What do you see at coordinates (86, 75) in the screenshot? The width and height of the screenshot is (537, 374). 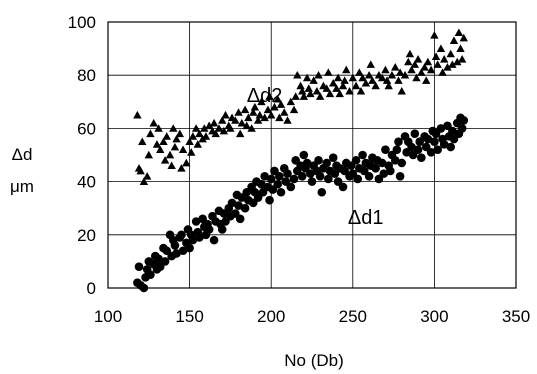 I see `y-tick-label: 80` at bounding box center [86, 75].